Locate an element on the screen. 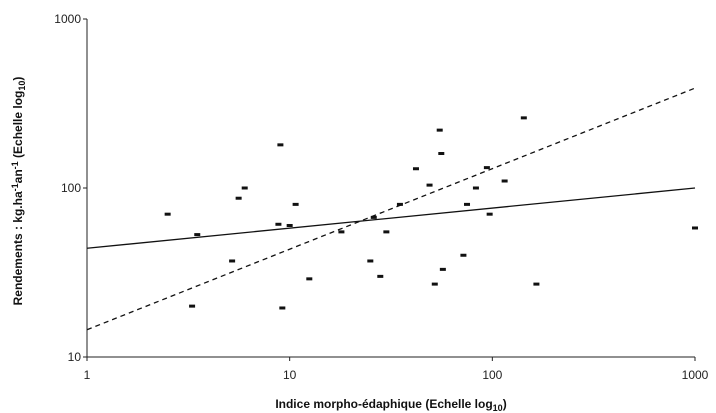 This screenshot has height=413, width=716. y-tick-label: 100 is located at coordinates (71, 188).